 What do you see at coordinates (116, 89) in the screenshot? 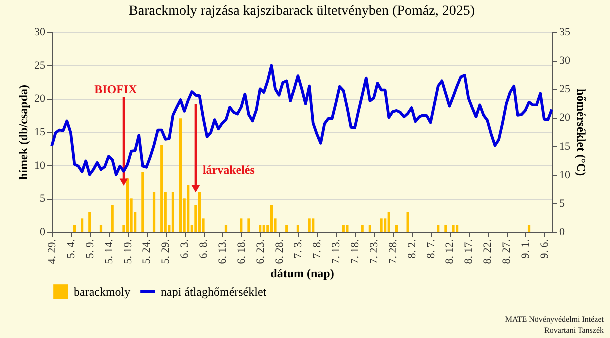
I see `annotation: BIOFIX` at bounding box center [116, 89].